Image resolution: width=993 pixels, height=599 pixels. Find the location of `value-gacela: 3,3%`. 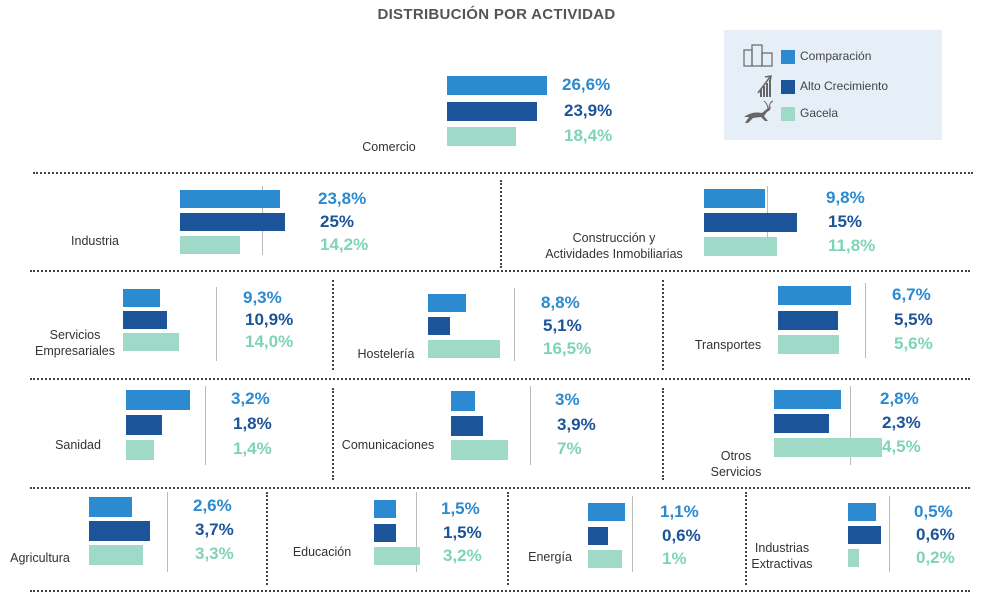

value-gacela: 3,3% is located at coordinates (214, 553).